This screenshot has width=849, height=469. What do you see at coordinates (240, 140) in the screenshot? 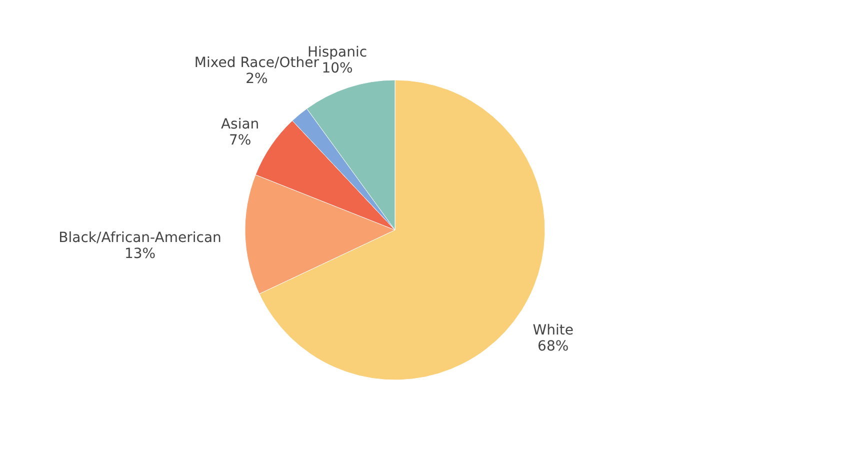
I see `data-label: 7%` at bounding box center [240, 140].